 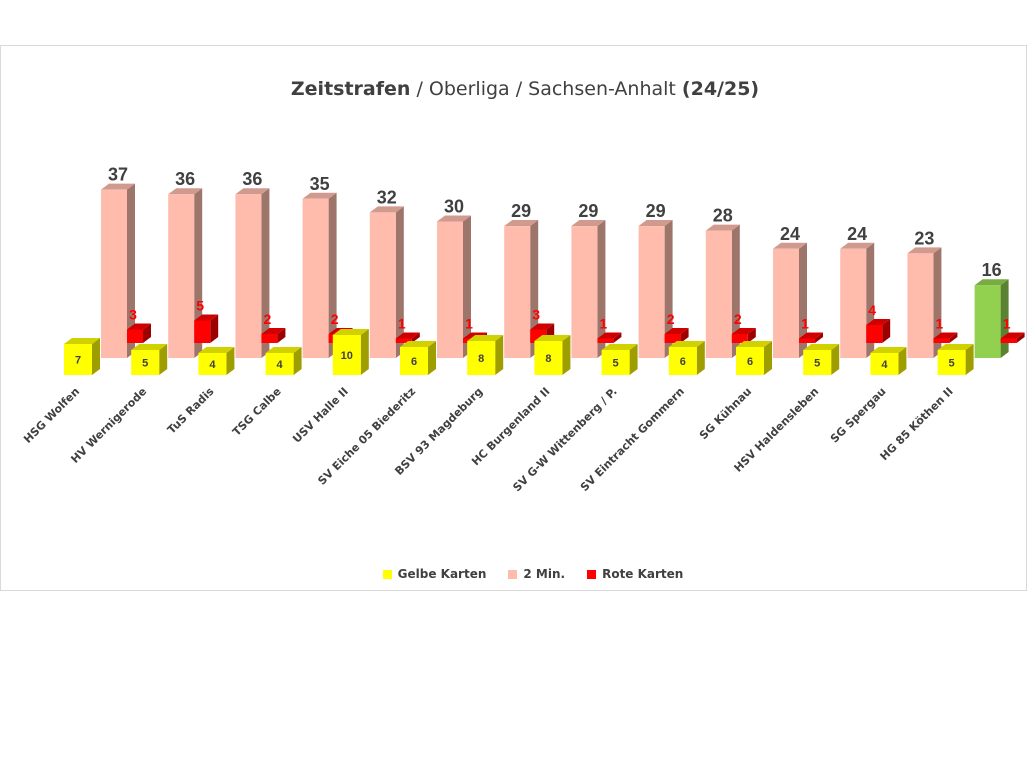 I want to click on label-yellow-4: 10, so click(x=347, y=356).